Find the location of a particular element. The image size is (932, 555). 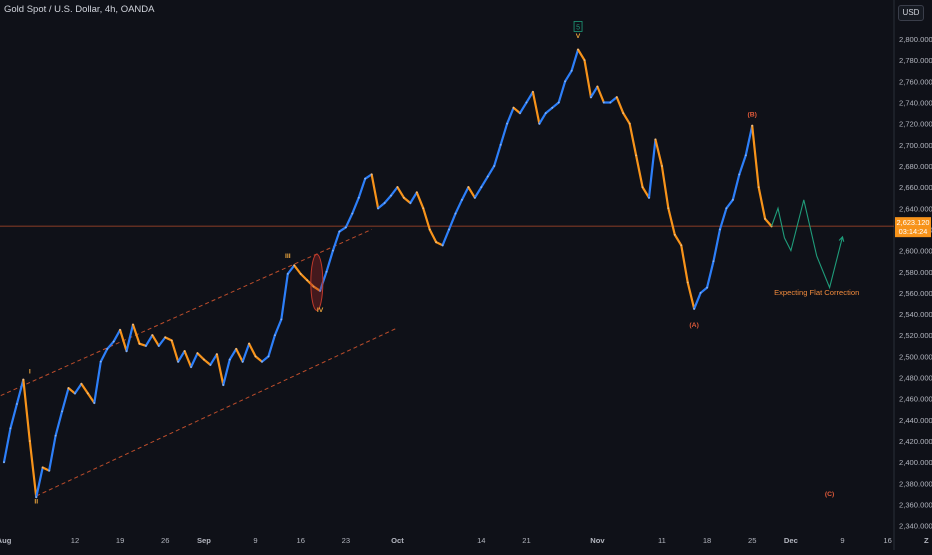

x-tick-label: Aug is located at coordinates (6, 540).